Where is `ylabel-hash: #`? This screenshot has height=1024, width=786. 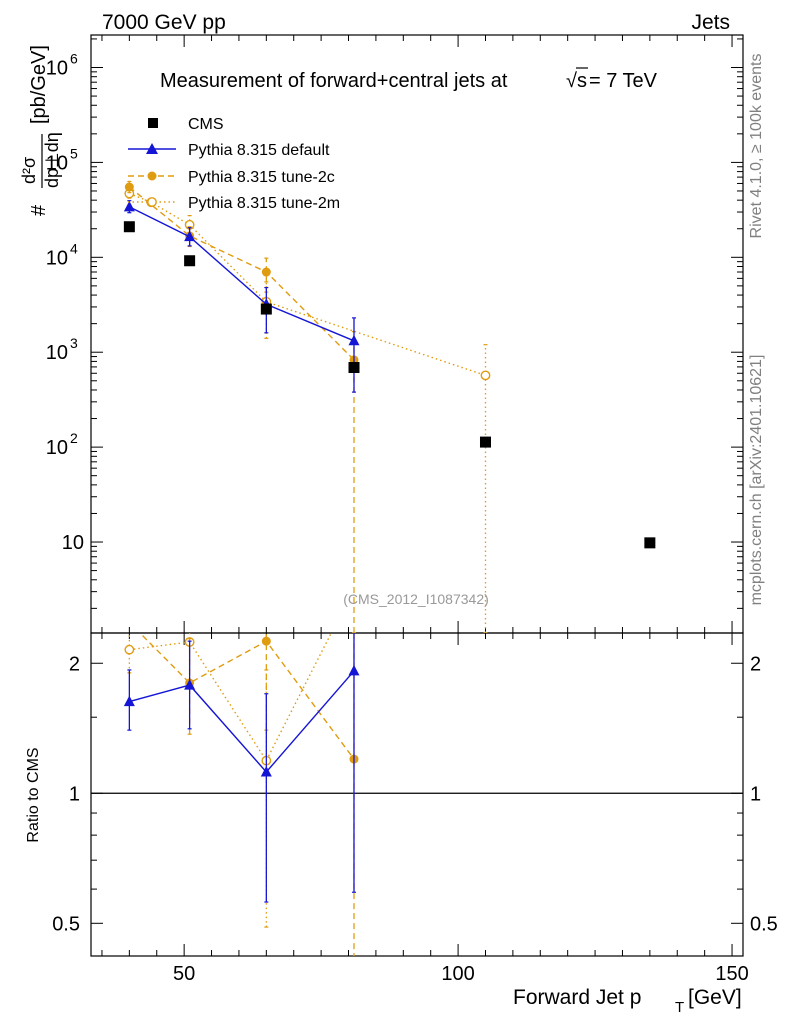
ylabel-hash: # is located at coordinates (39, 210).